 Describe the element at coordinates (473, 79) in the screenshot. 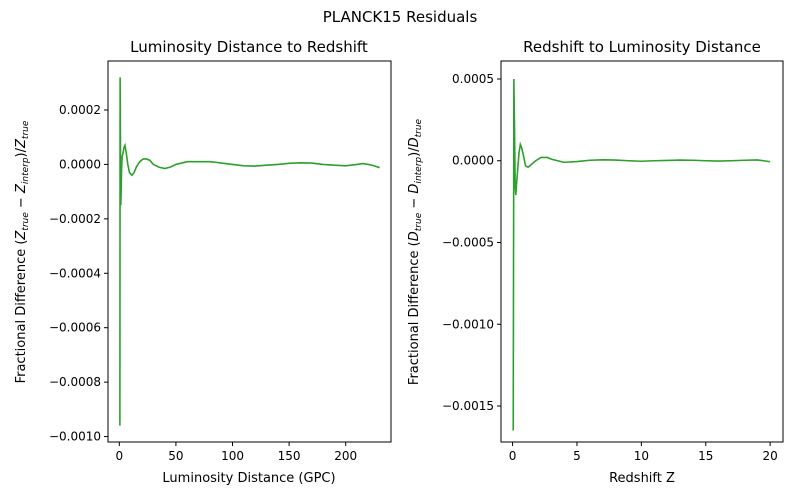

I see `y-tick-label: 0.0005` at that location.